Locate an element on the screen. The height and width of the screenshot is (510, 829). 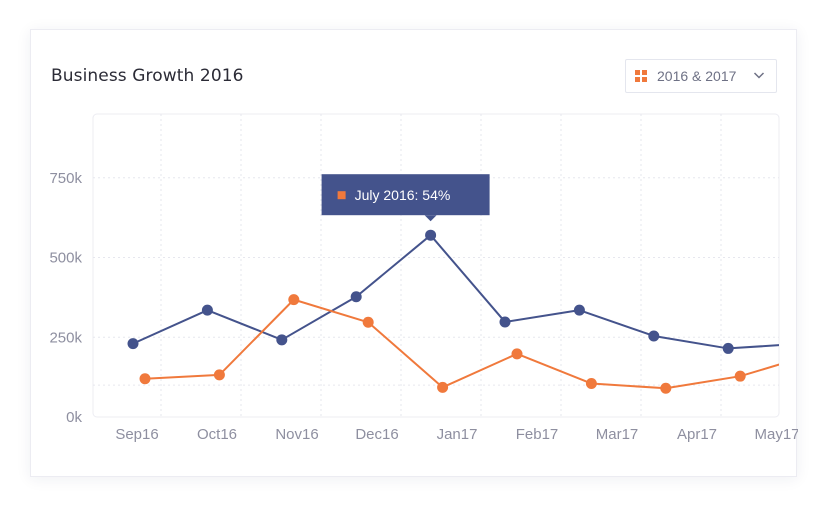
y-tick-label: 750k is located at coordinates (65, 178).